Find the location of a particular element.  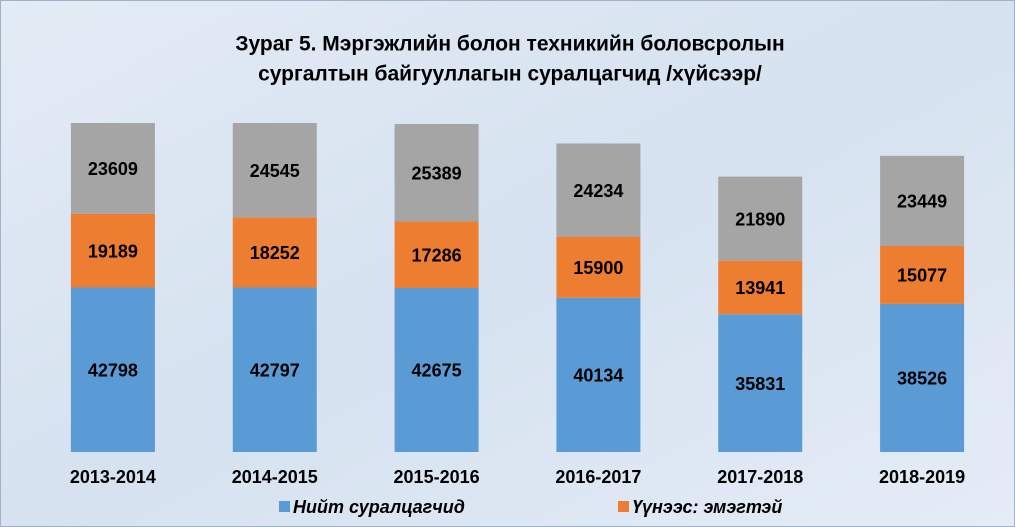

data-label: 25389 is located at coordinates (437, 173).